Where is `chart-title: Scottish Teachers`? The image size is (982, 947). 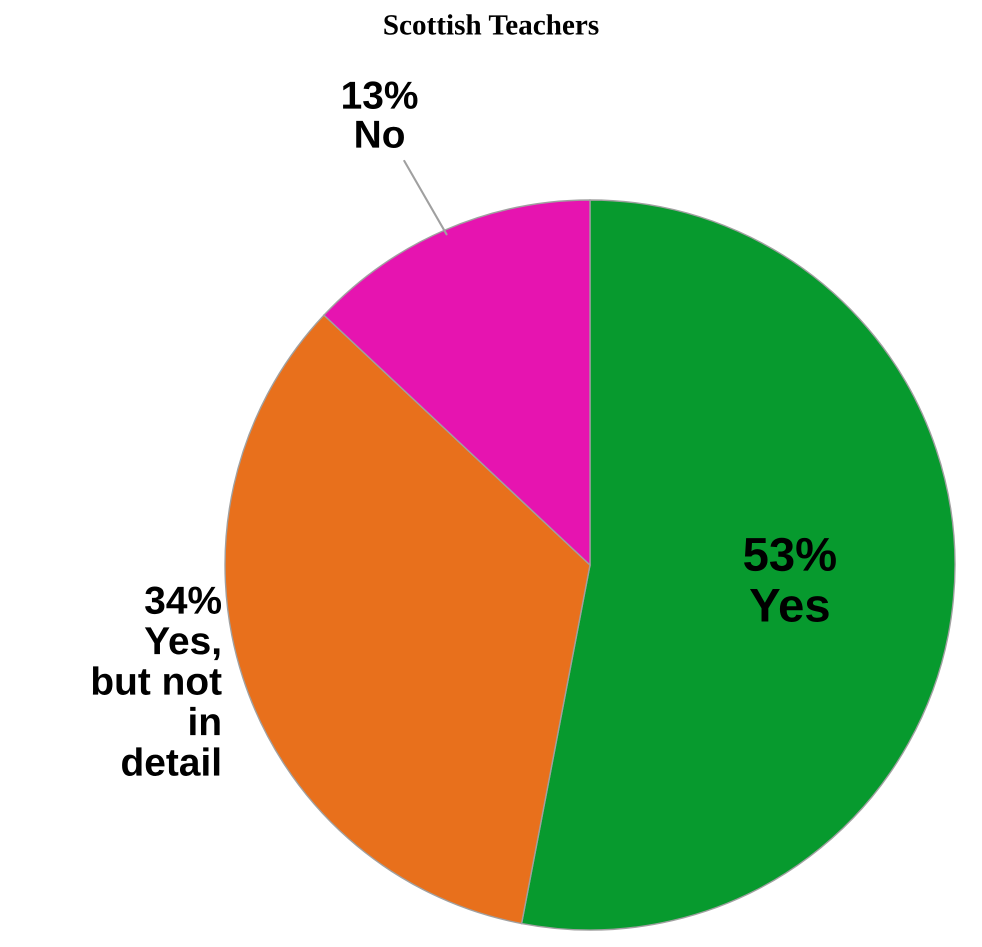
chart-title: Scottish Teachers is located at coordinates (491, 24).